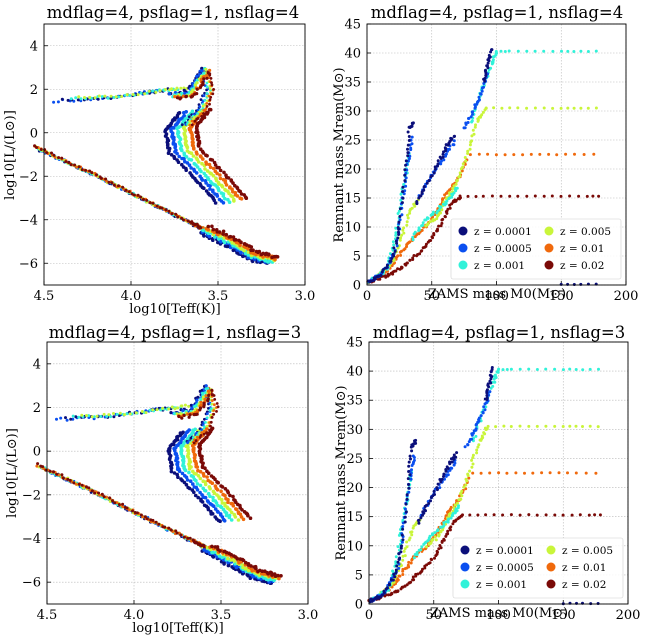  I want to click on y-tick-label: 2, so click(37, 408).